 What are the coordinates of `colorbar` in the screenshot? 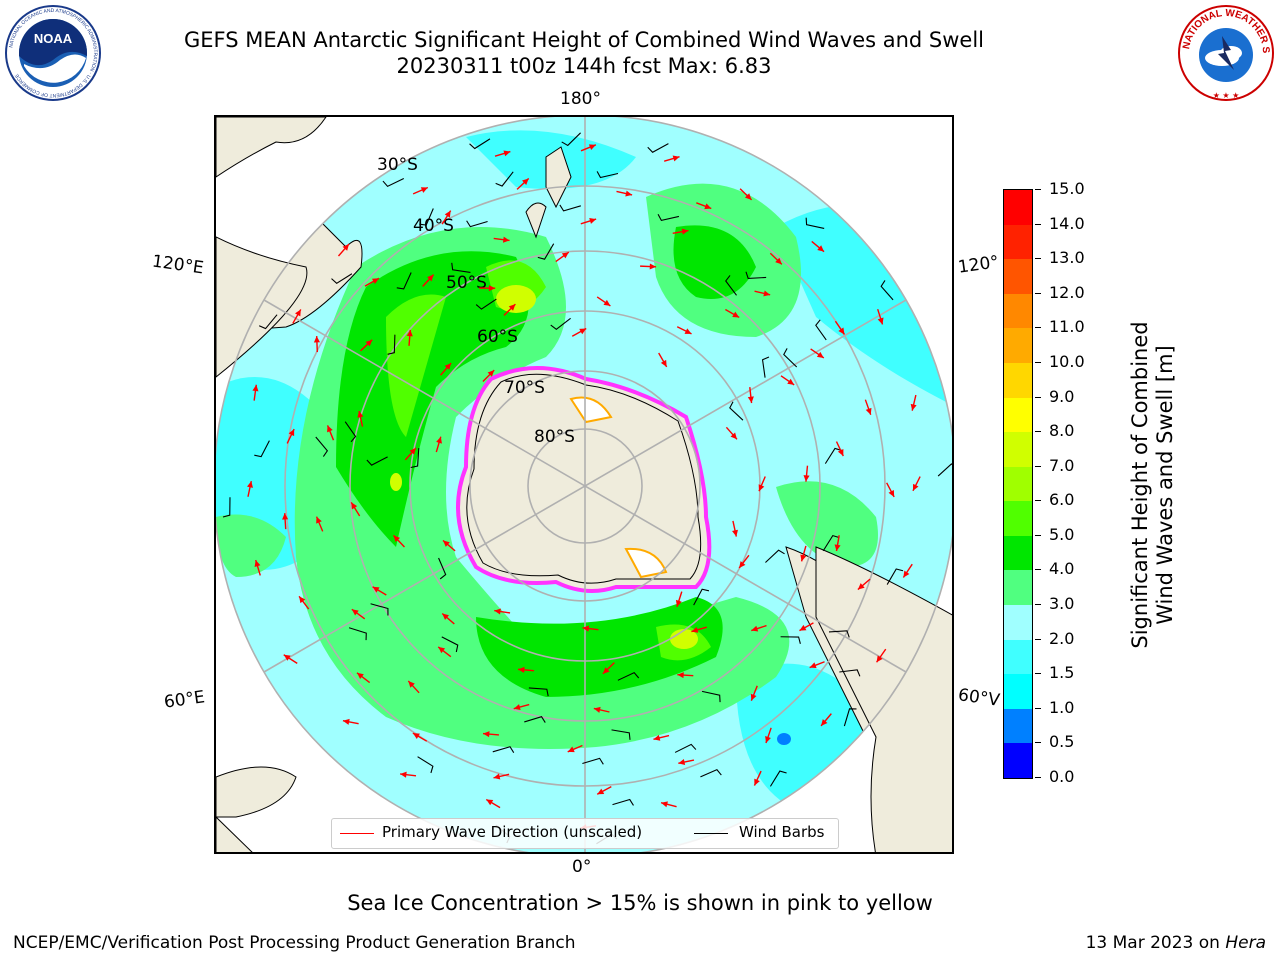 It's located at (1018, 484).